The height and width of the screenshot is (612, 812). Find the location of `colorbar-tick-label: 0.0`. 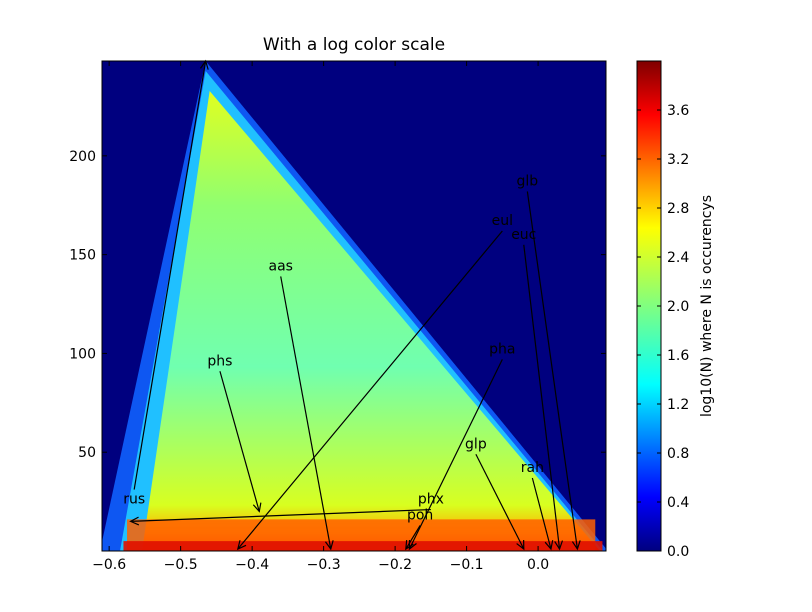

colorbar-tick-label: 0.0 is located at coordinates (678, 552).